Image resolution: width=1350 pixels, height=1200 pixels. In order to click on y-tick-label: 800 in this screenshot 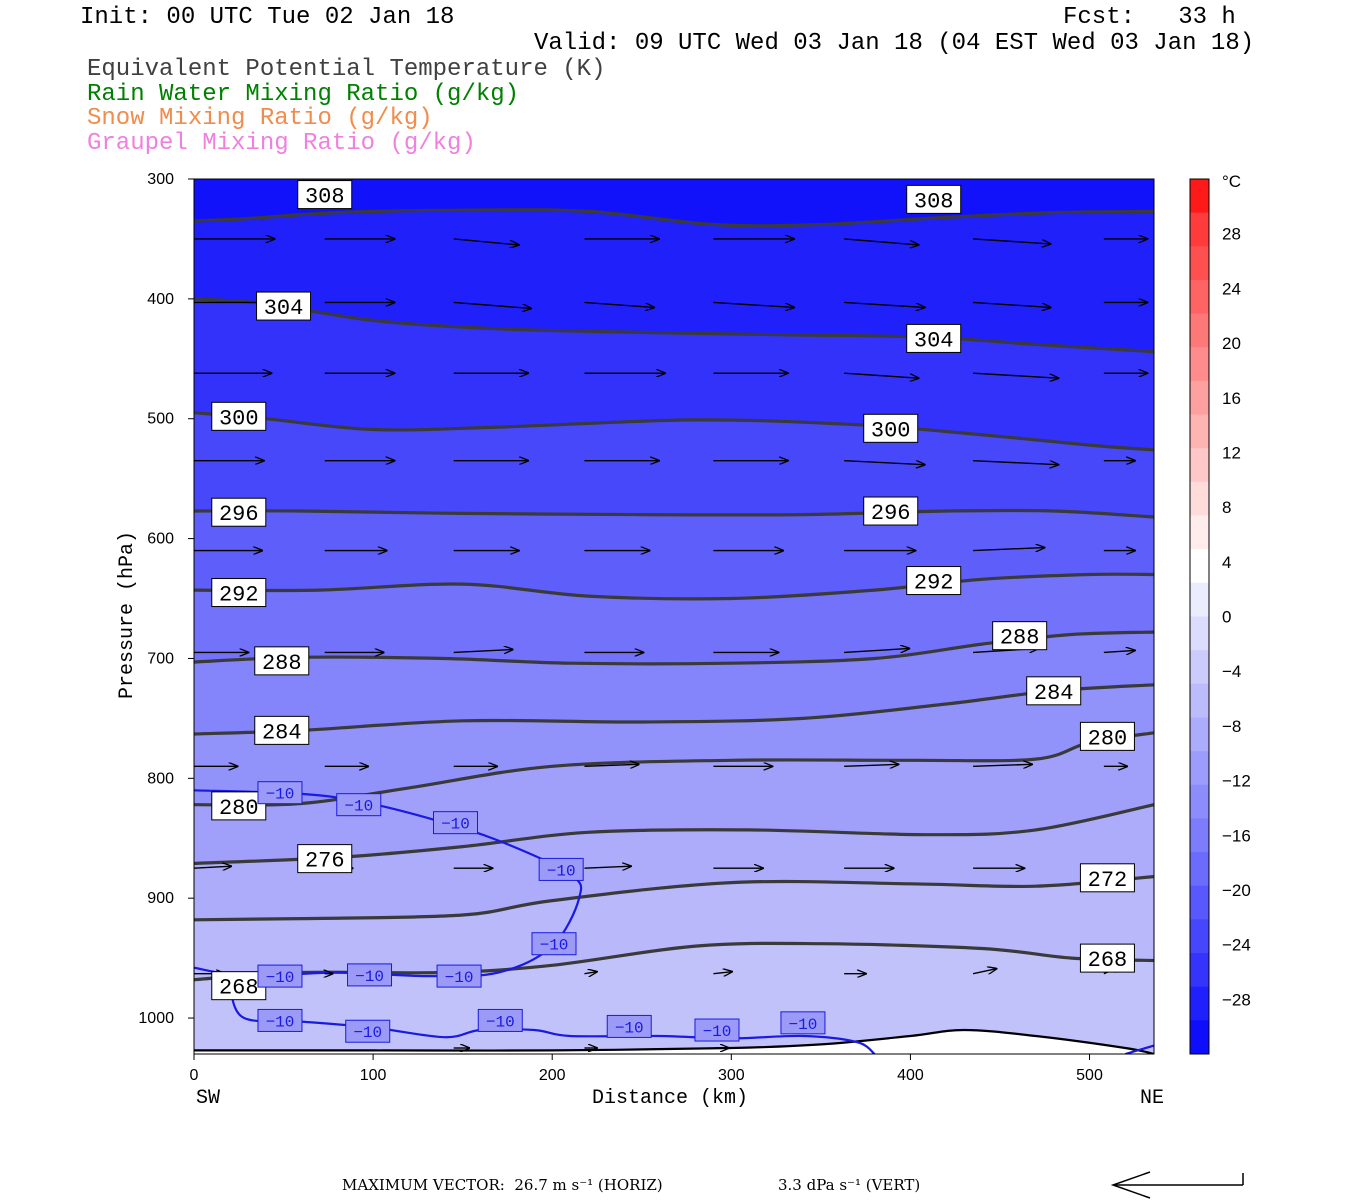, I will do `click(160, 778)`.